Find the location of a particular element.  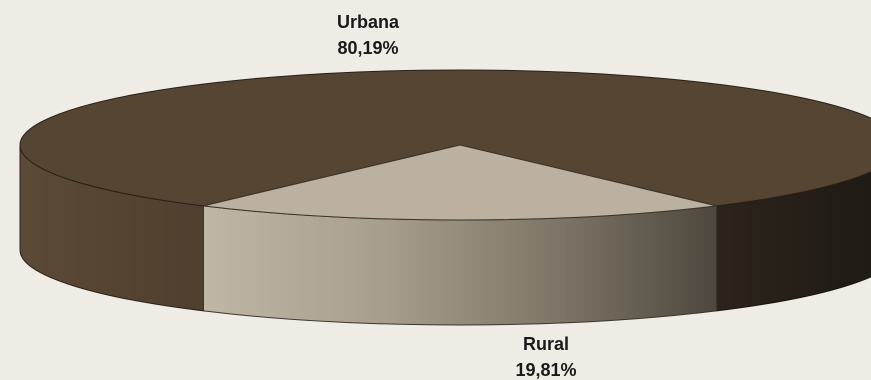

label-rural-name: Rural is located at coordinates (546, 344).